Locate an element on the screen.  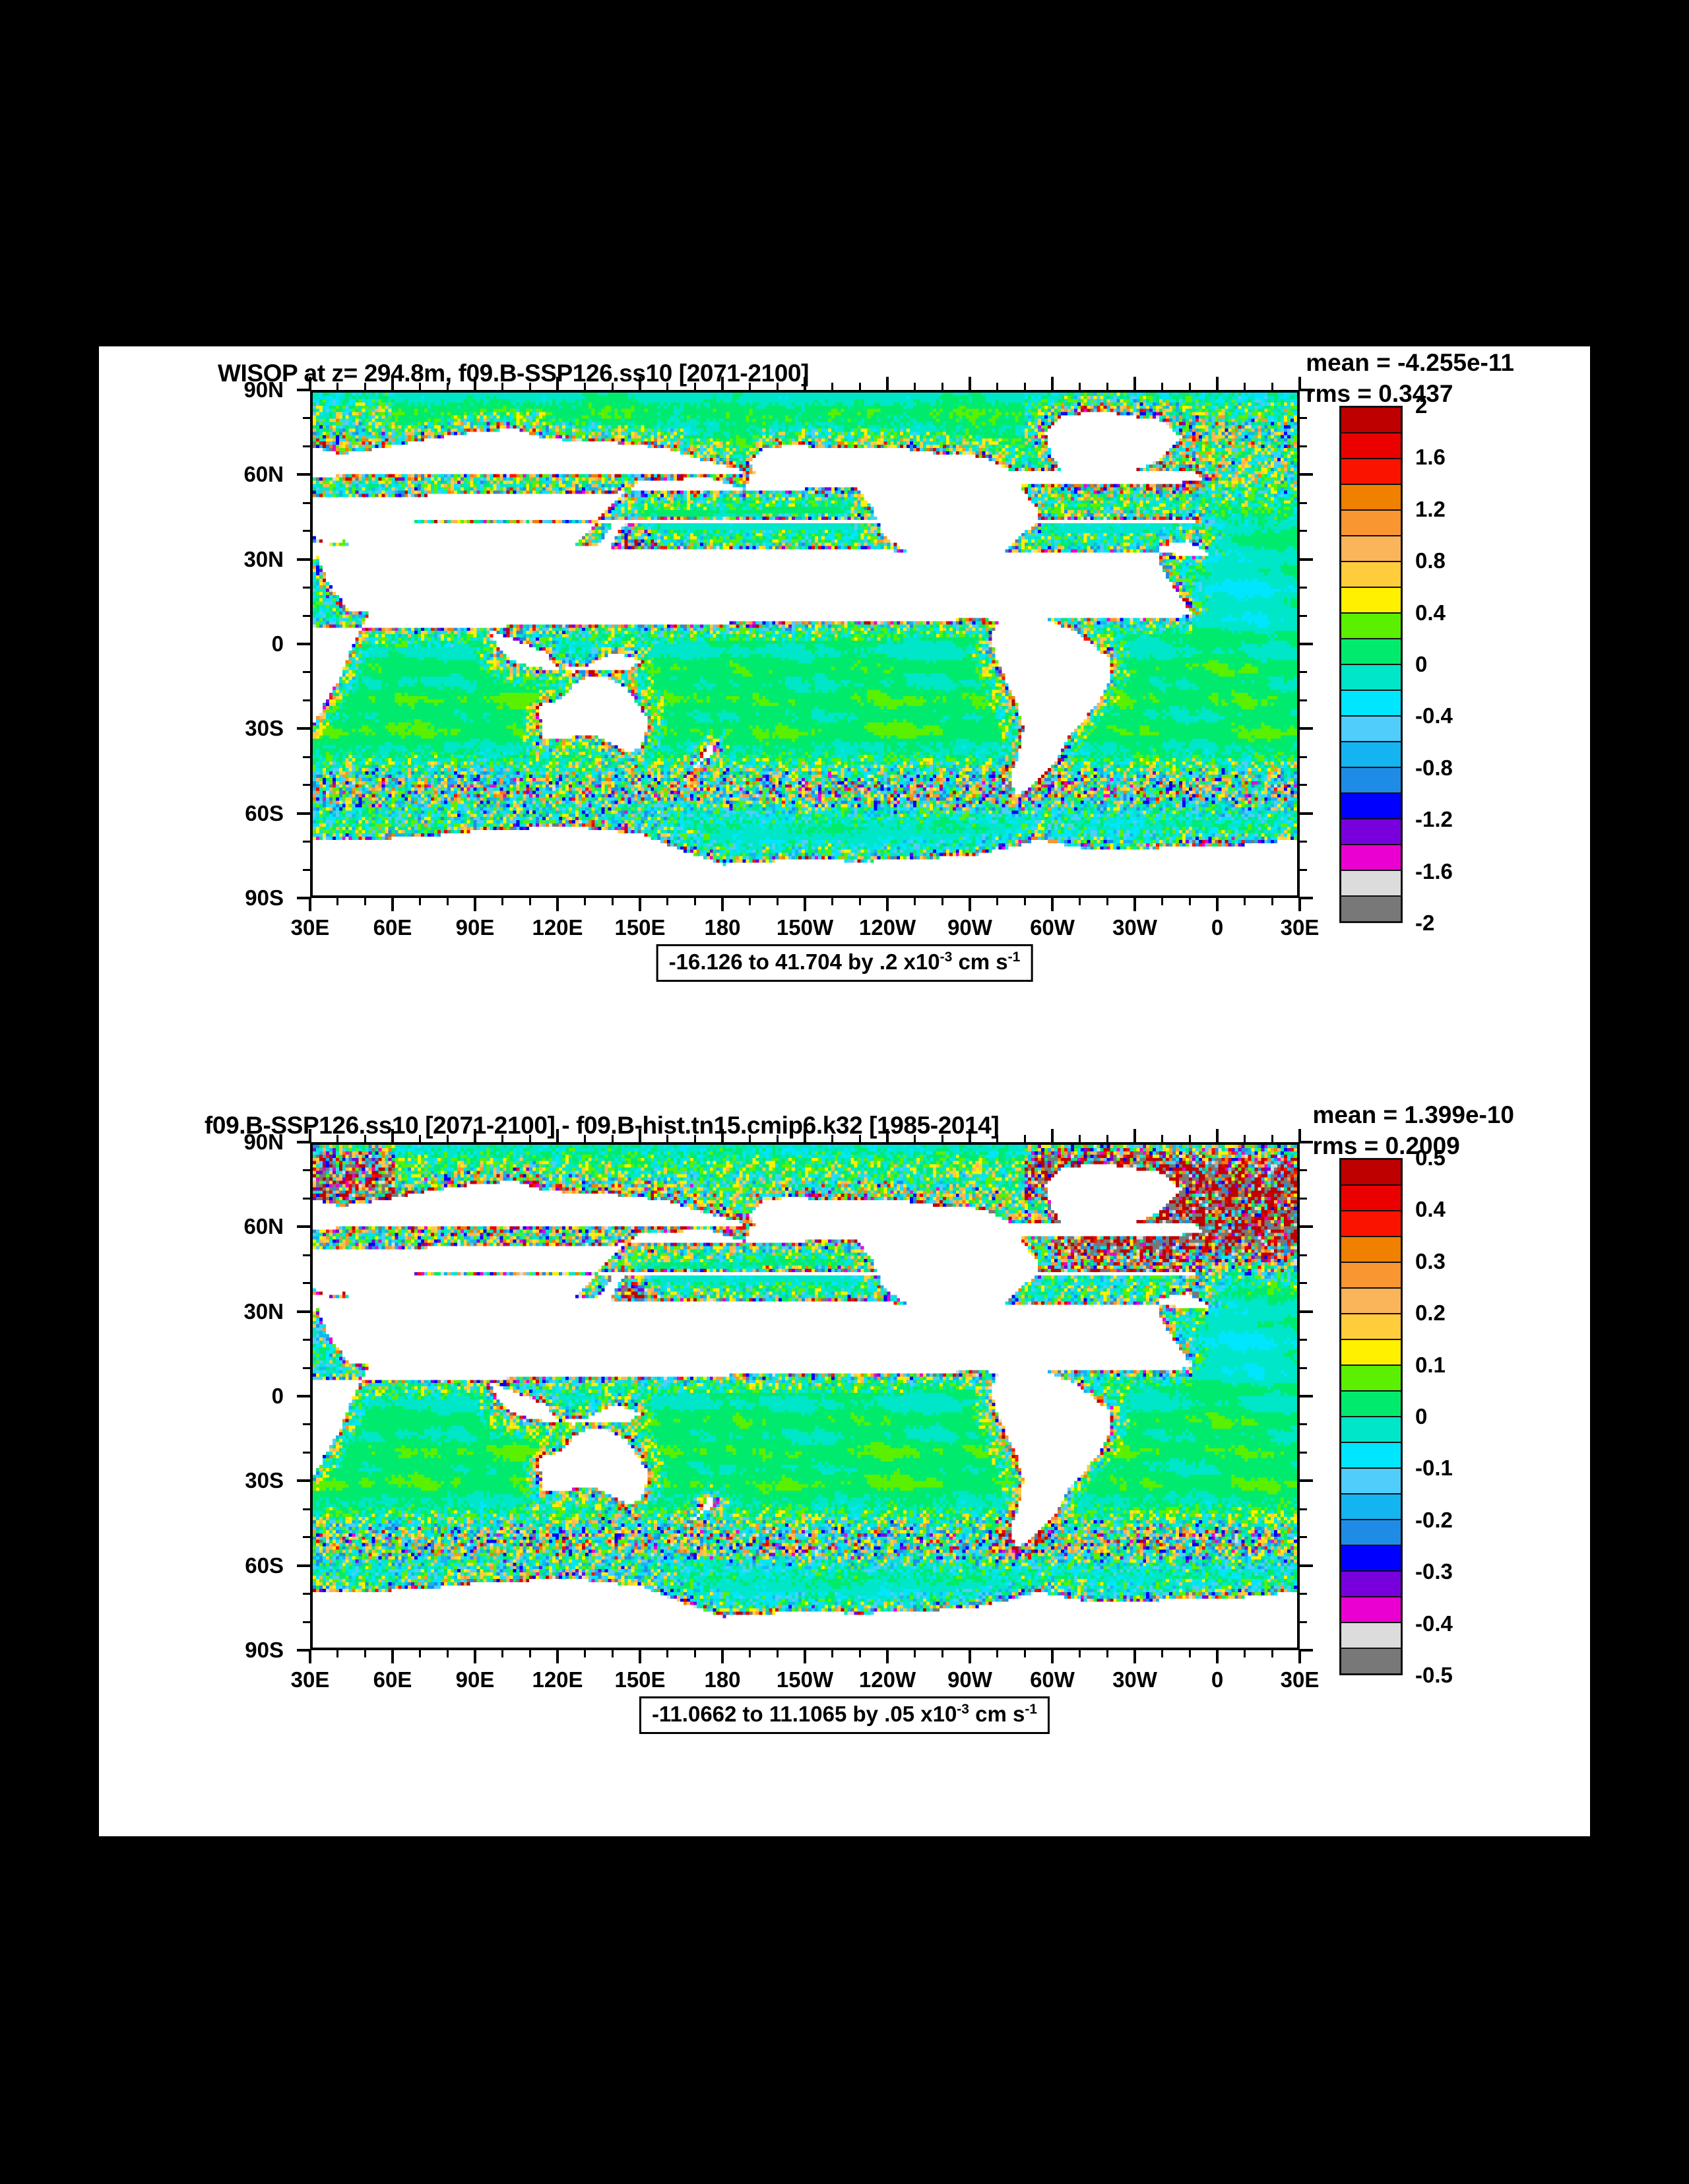
x-axis-label: 30E is located at coordinates (310, 1679).